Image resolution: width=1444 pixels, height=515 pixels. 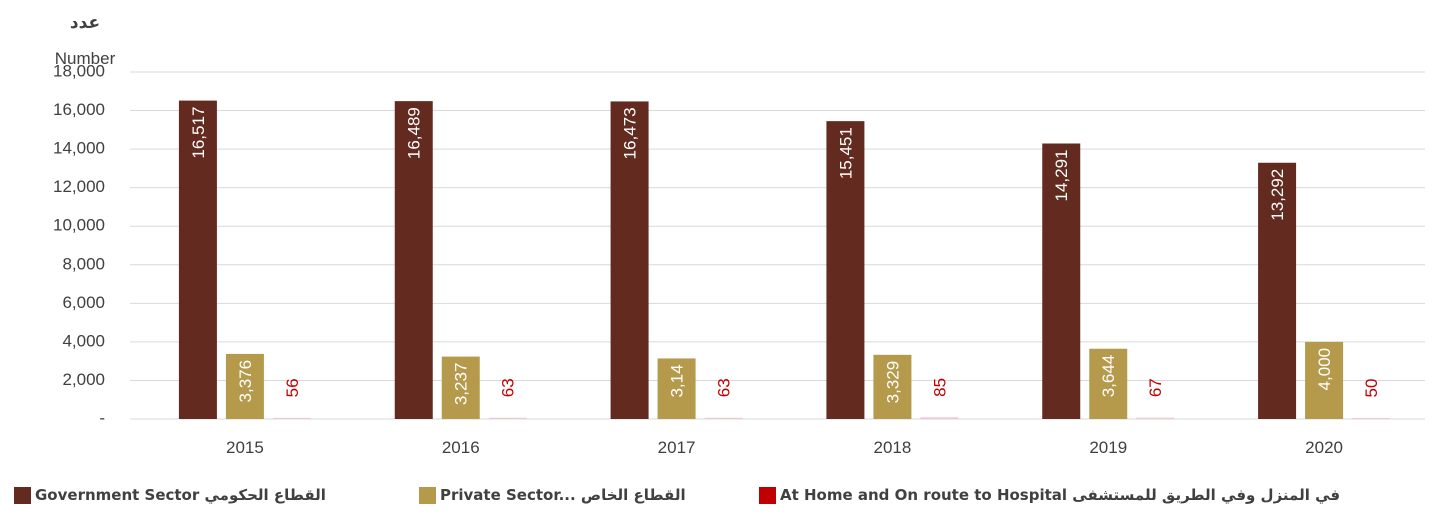 I want to click on y-tick-label: 6,000, so click(x=83, y=302).